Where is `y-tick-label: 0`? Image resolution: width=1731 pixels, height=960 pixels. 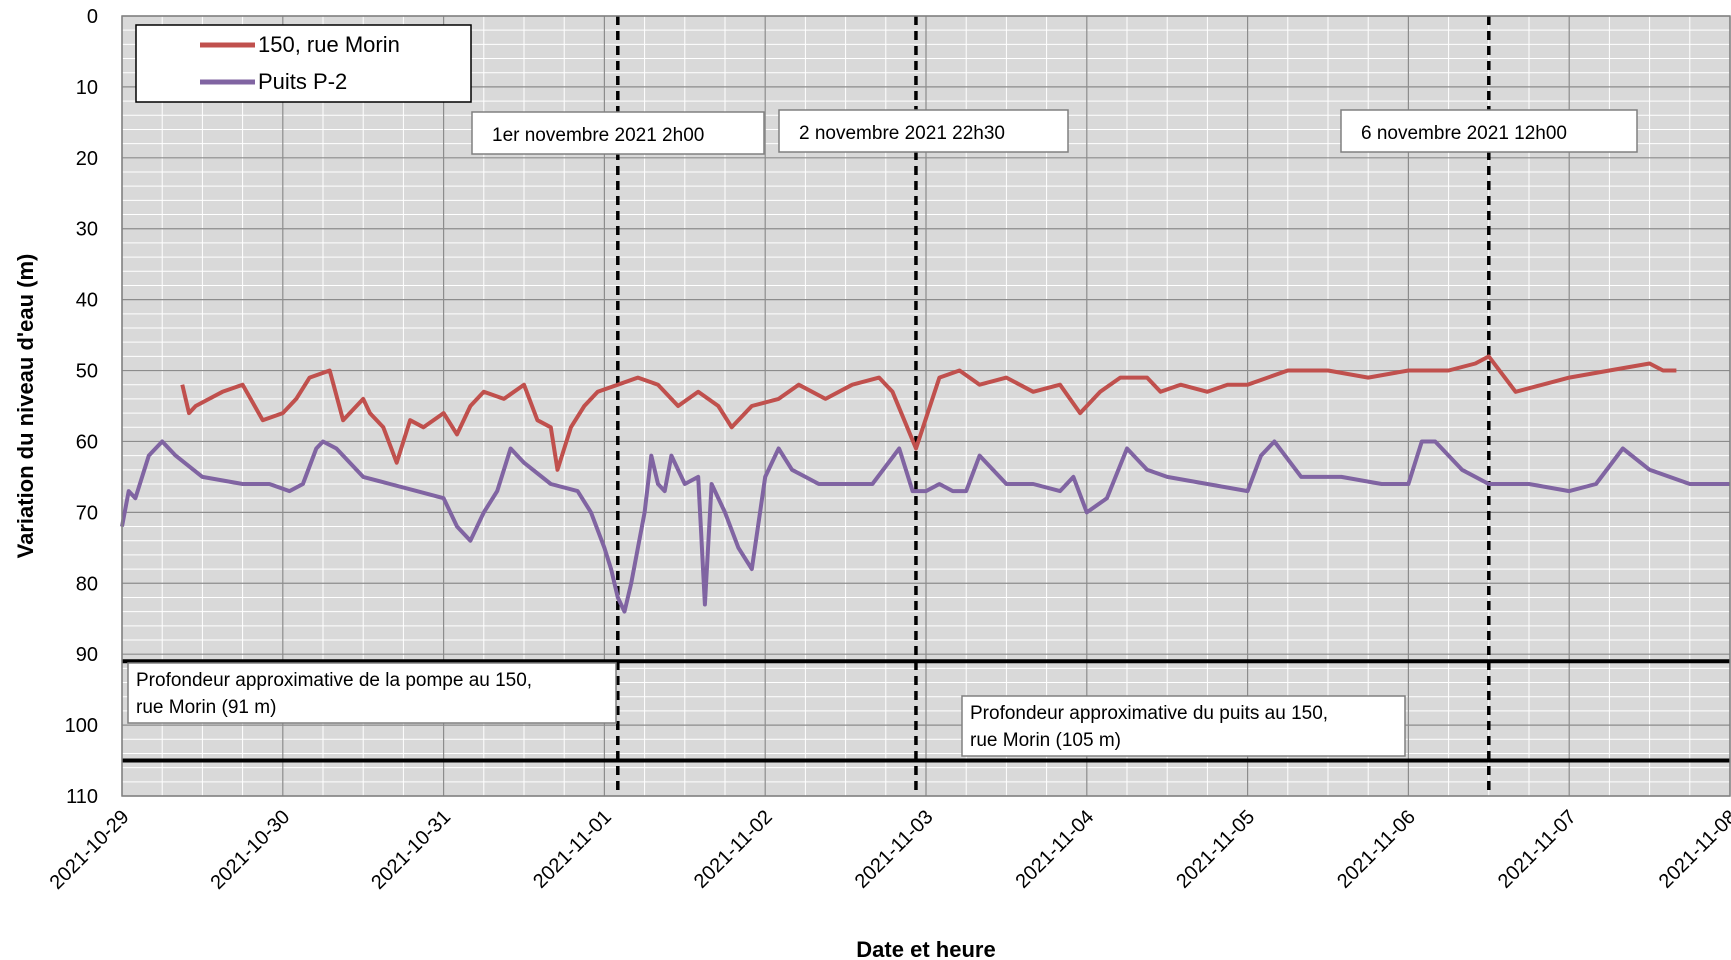
y-tick-label: 0 is located at coordinates (92, 17).